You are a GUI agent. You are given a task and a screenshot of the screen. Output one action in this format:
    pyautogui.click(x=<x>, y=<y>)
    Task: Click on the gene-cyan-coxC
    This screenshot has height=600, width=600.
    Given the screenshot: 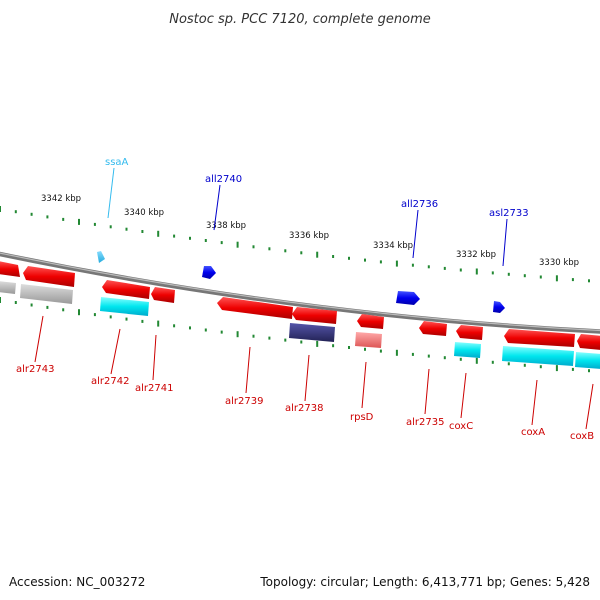 What is the action you would take?
    pyautogui.click(x=467, y=350)
    